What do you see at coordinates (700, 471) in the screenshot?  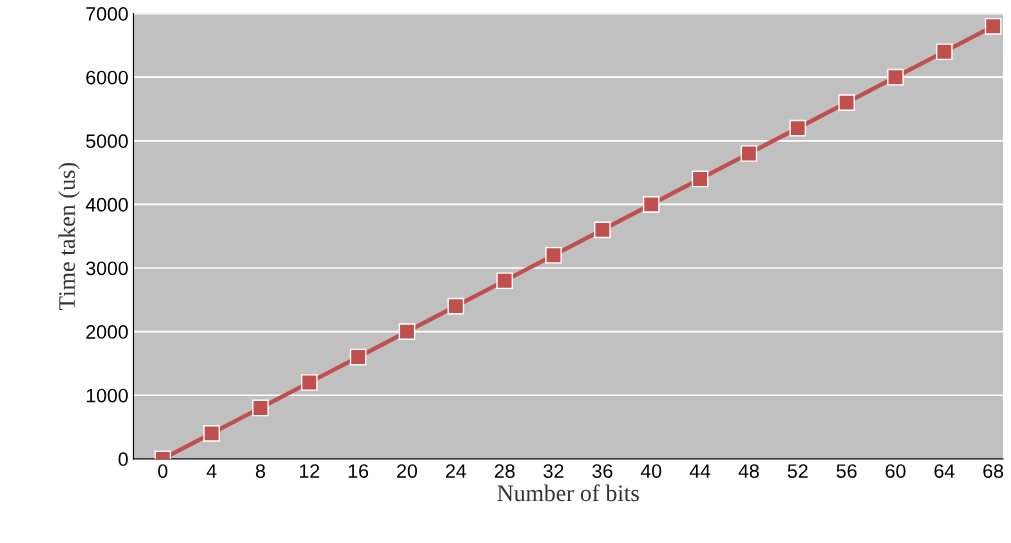 I see `x-tick-label: 44` at bounding box center [700, 471].